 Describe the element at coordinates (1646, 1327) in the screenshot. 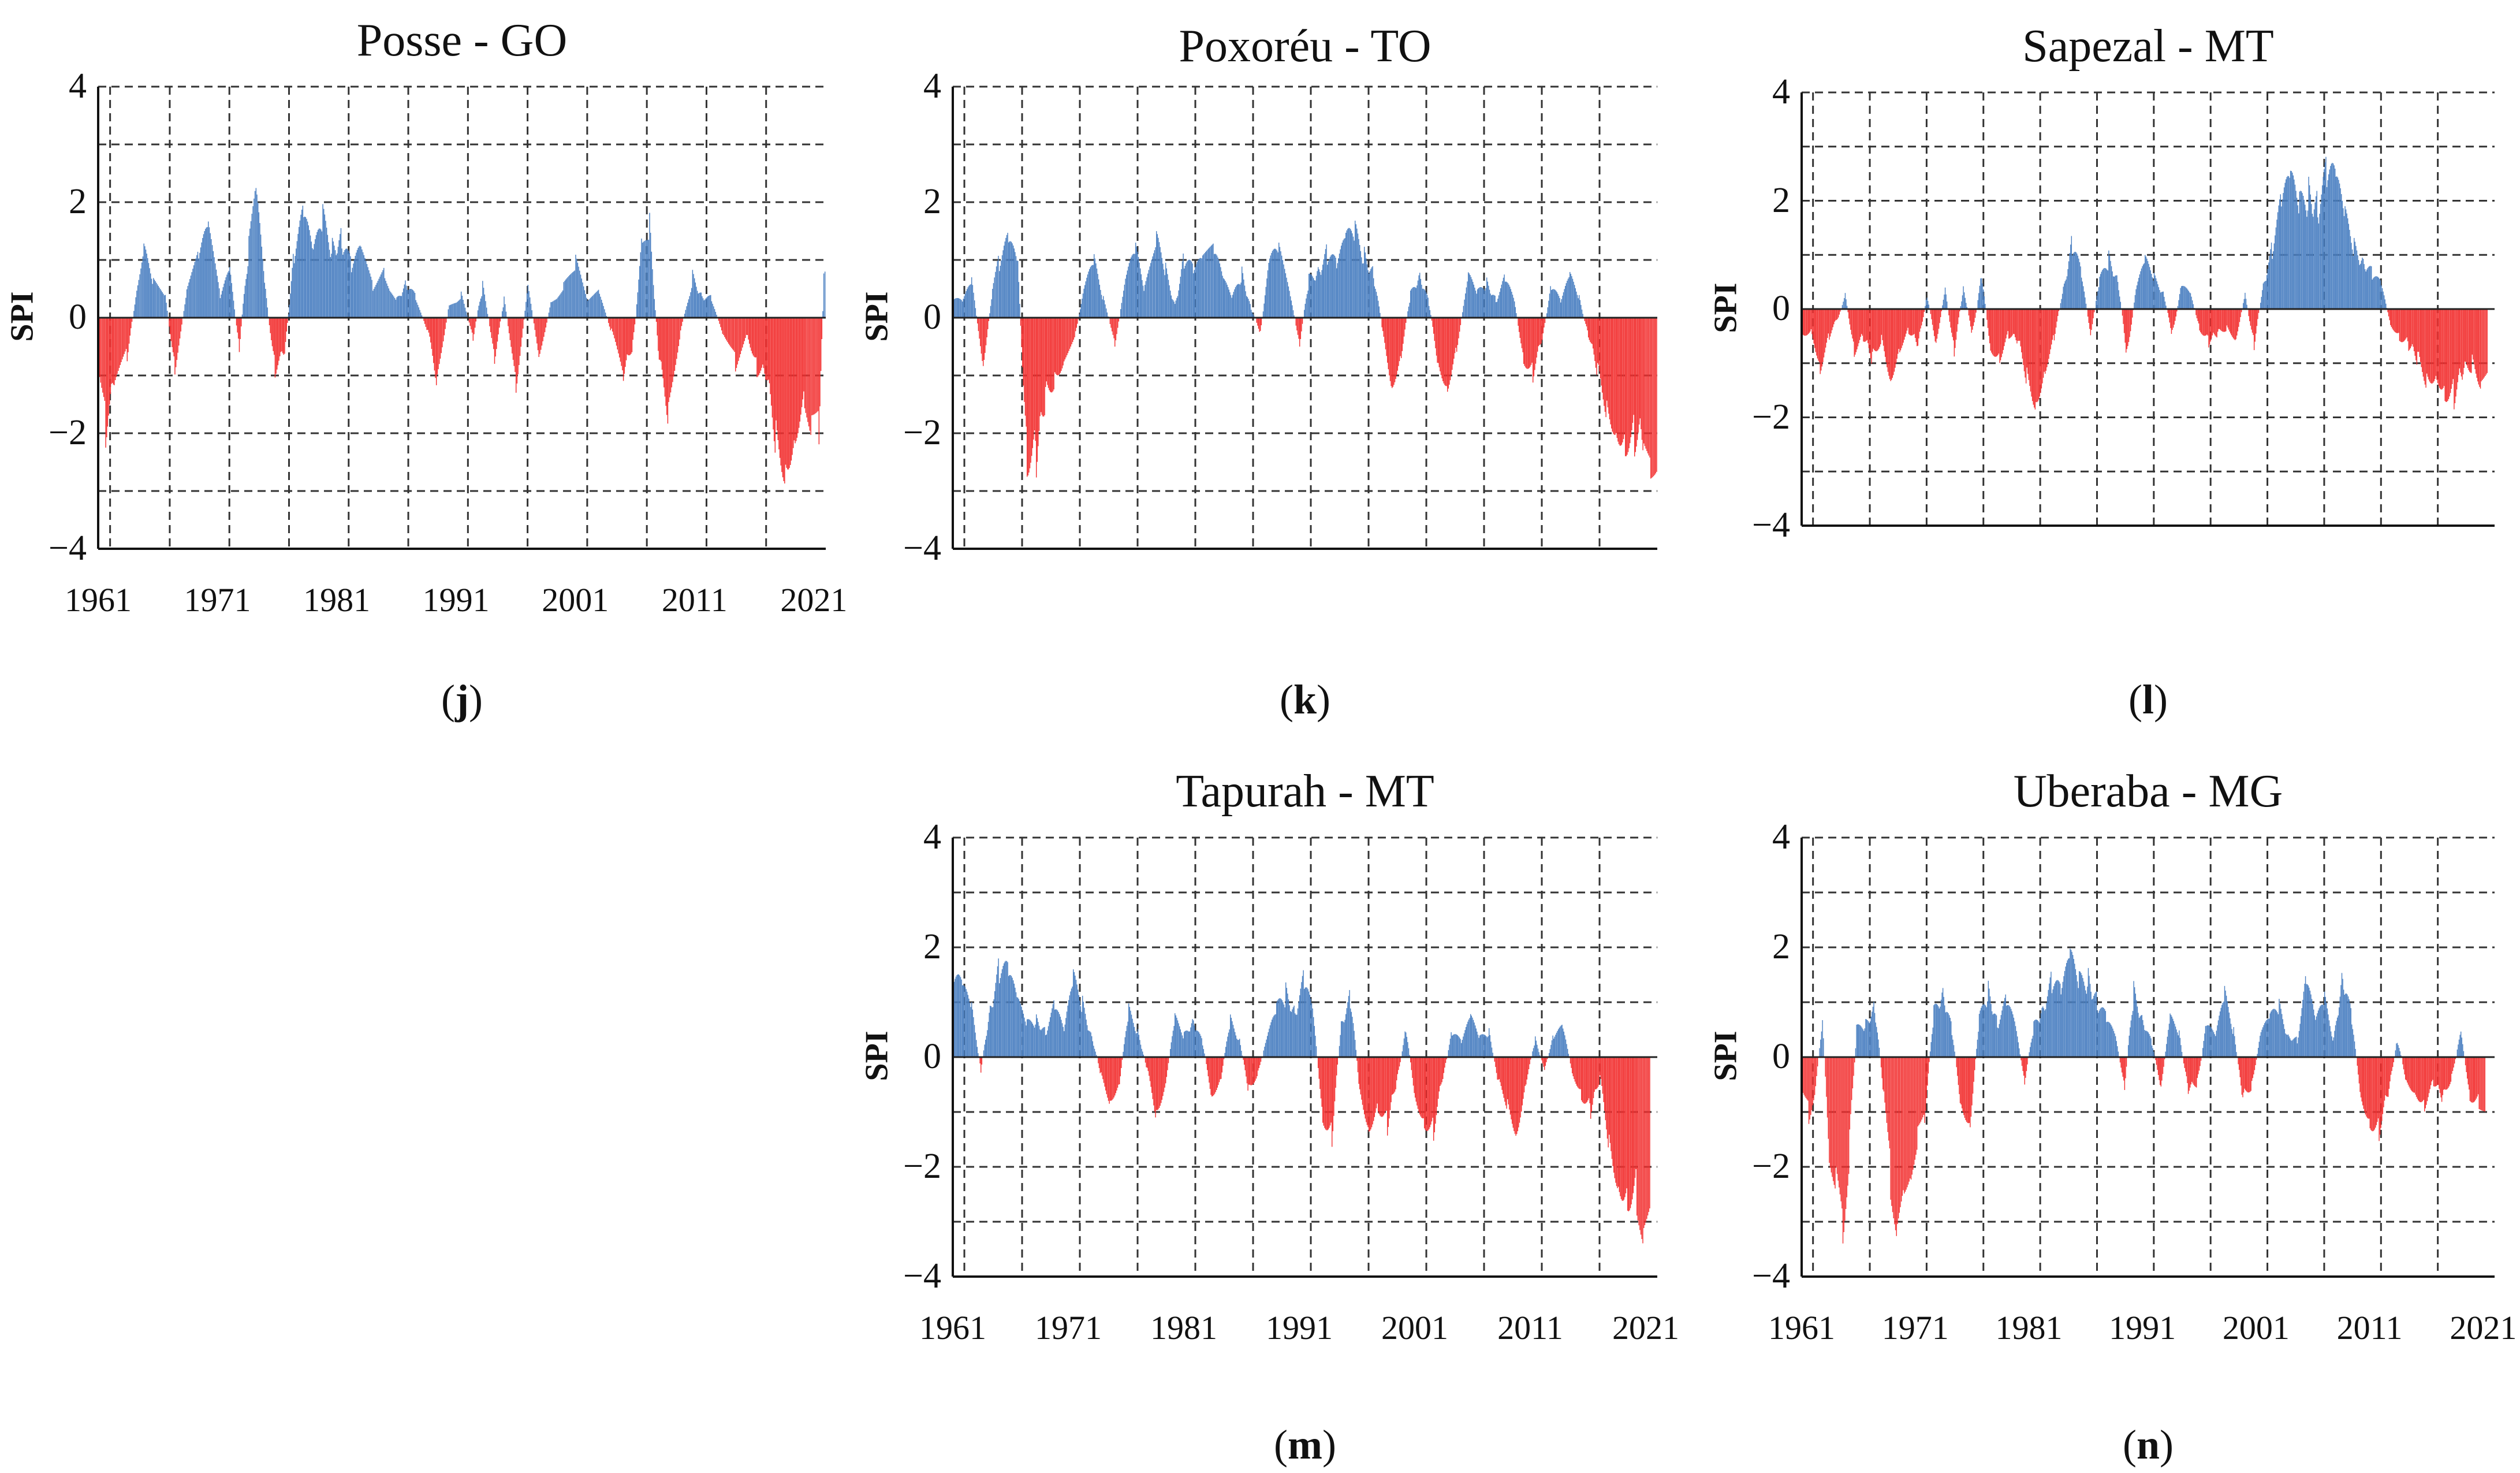

I see `x-tick-label: 2021` at that location.